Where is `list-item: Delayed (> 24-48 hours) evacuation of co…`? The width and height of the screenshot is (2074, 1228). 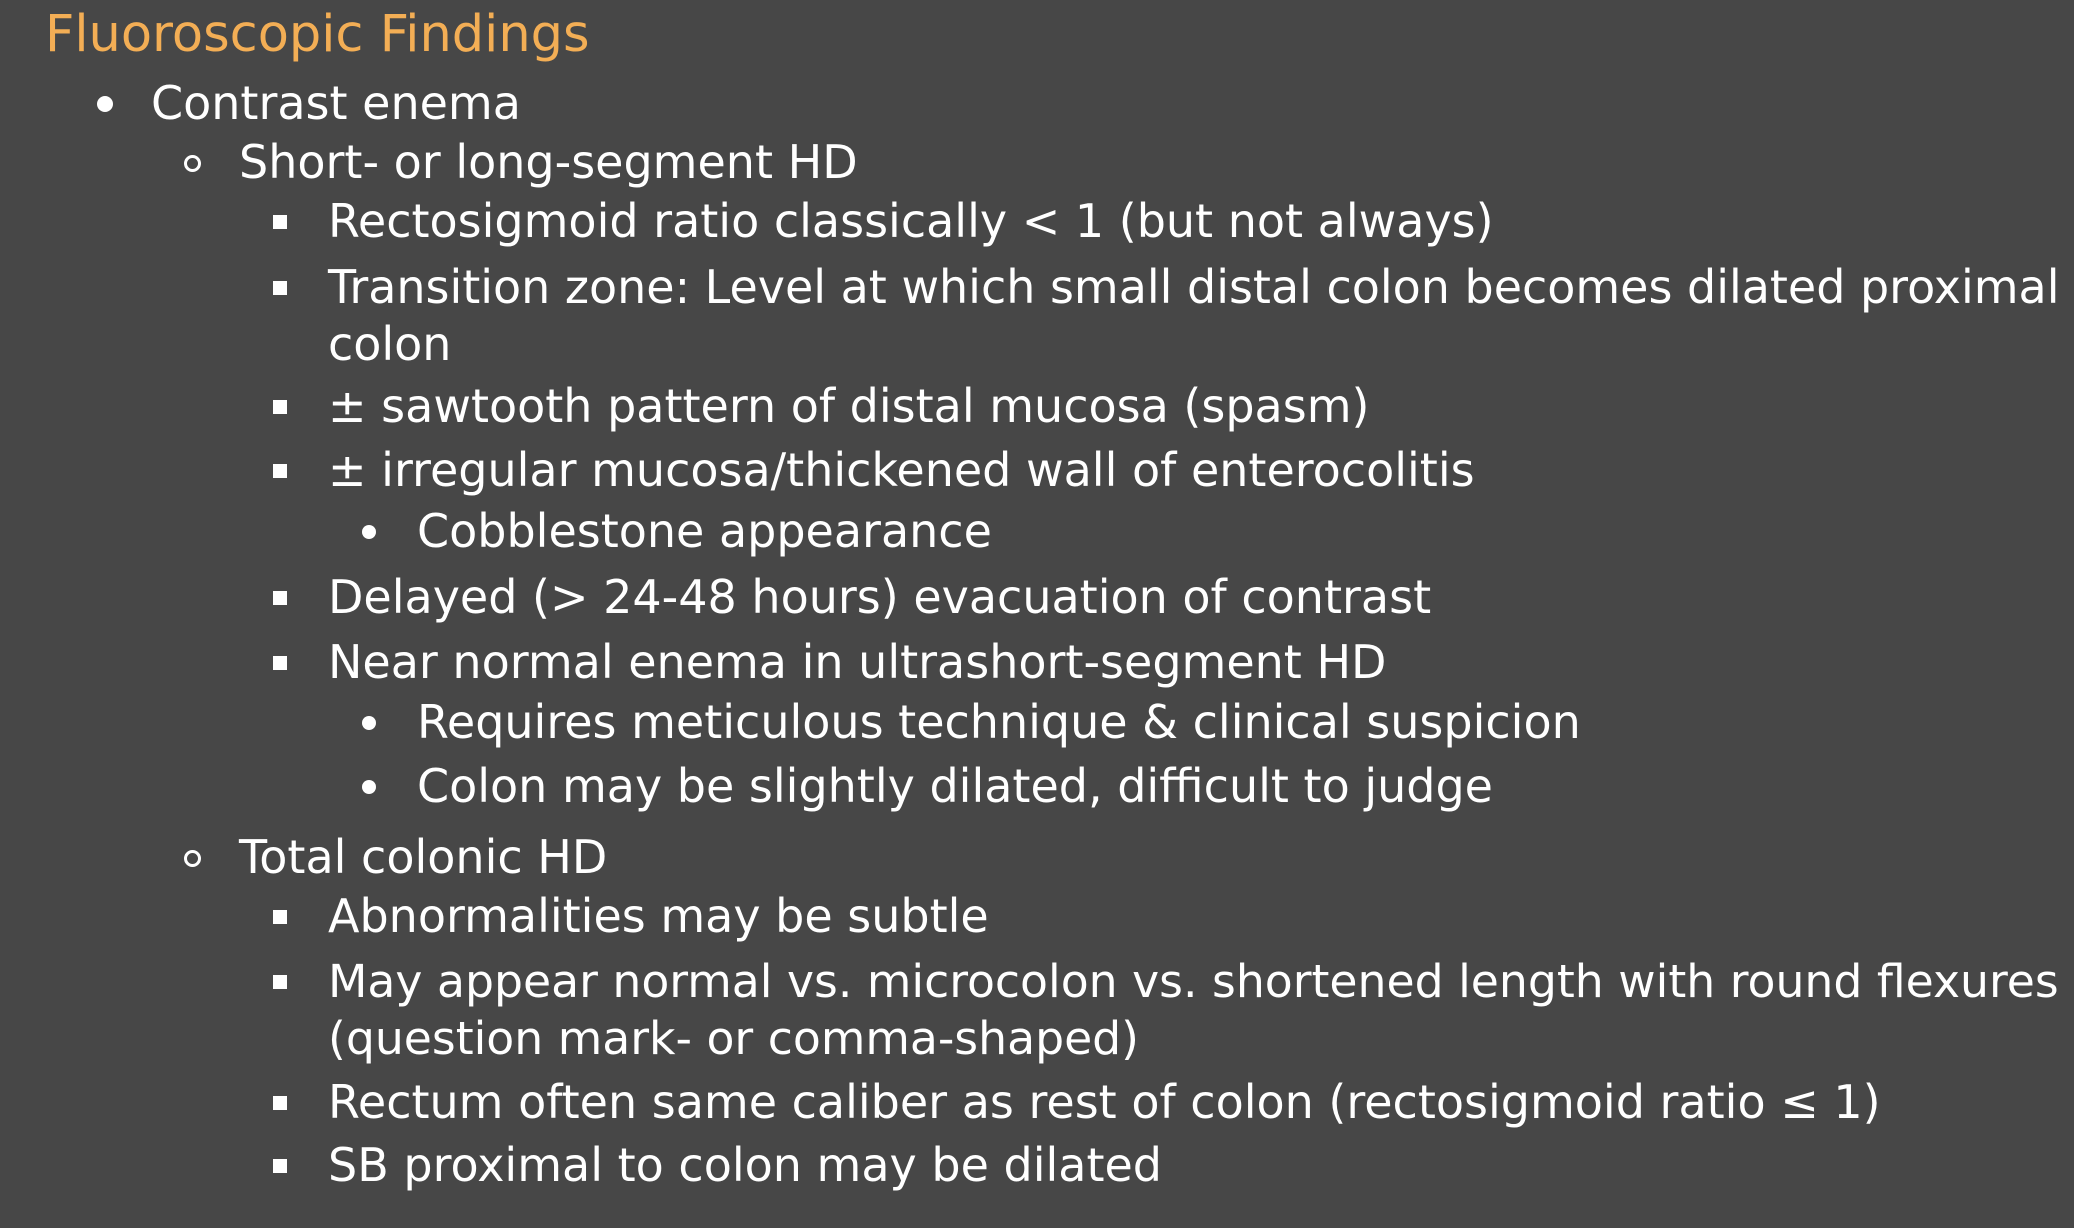 list-item: Delayed (> 24-48 hours) evacuation of co… is located at coordinates (852, 597).